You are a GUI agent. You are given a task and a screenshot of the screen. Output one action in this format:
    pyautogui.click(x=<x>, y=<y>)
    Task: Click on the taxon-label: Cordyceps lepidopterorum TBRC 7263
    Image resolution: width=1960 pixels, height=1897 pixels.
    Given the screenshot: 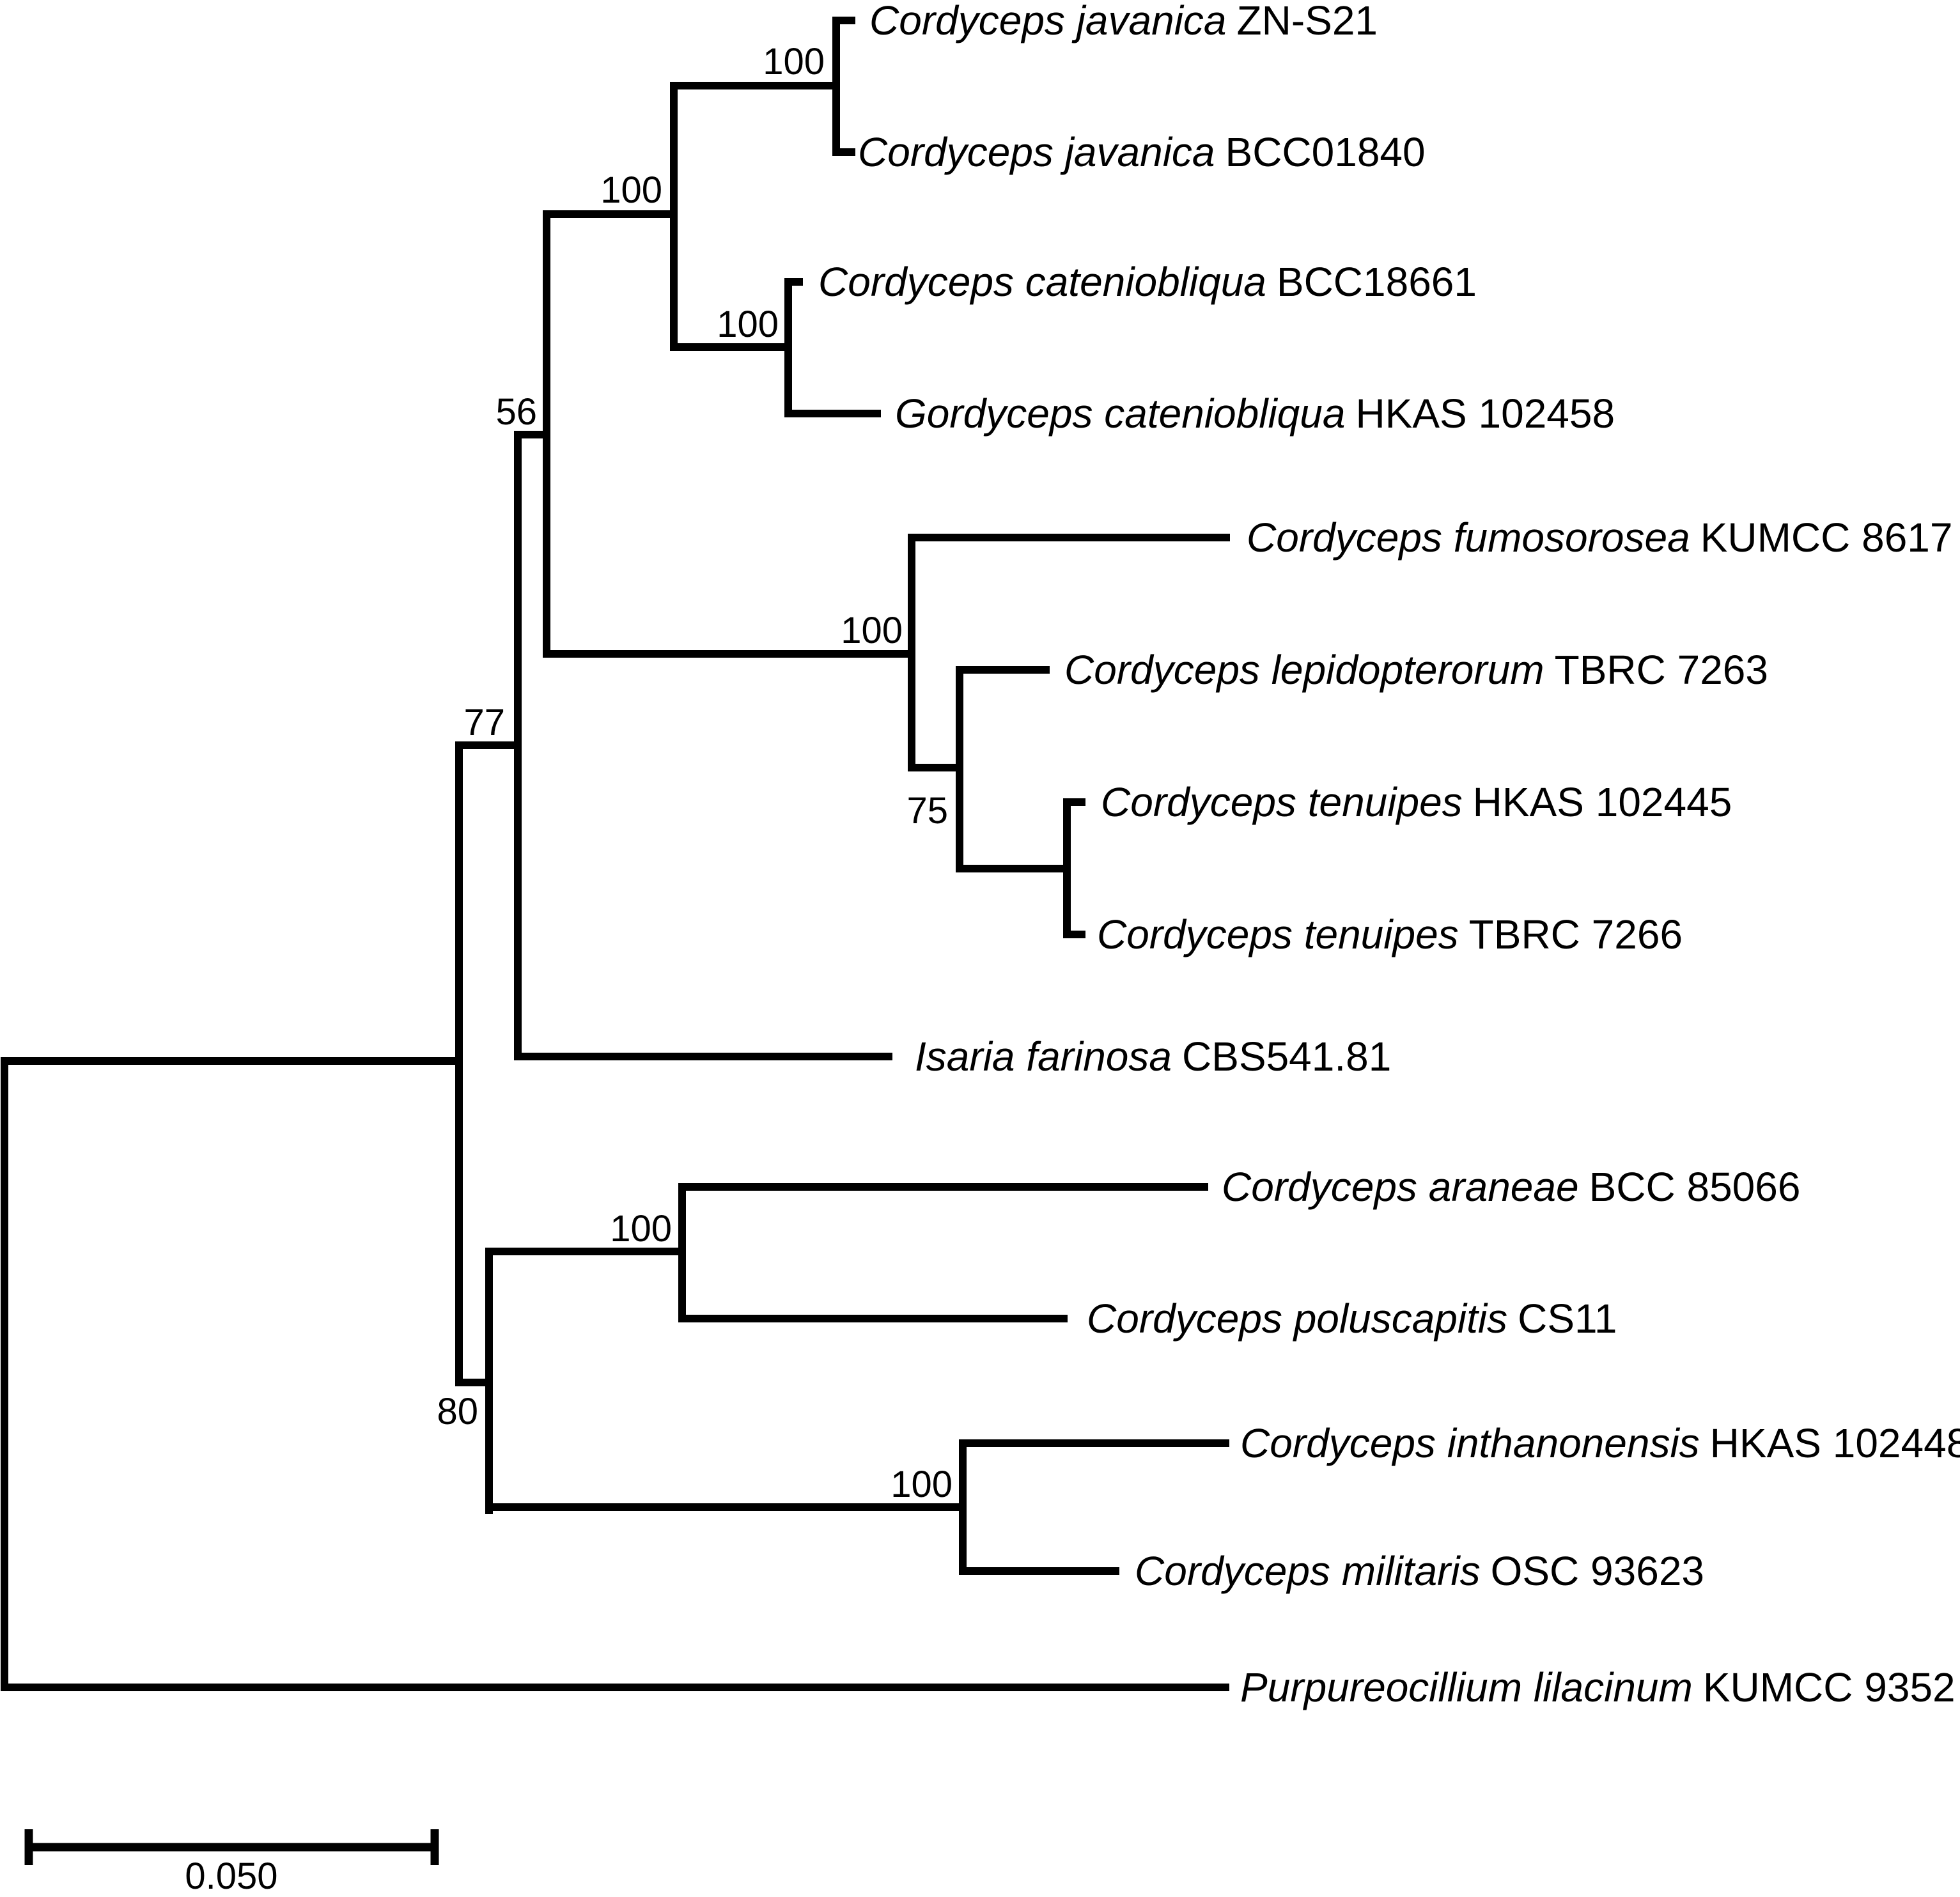 What is the action you would take?
    pyautogui.click(x=1416, y=670)
    